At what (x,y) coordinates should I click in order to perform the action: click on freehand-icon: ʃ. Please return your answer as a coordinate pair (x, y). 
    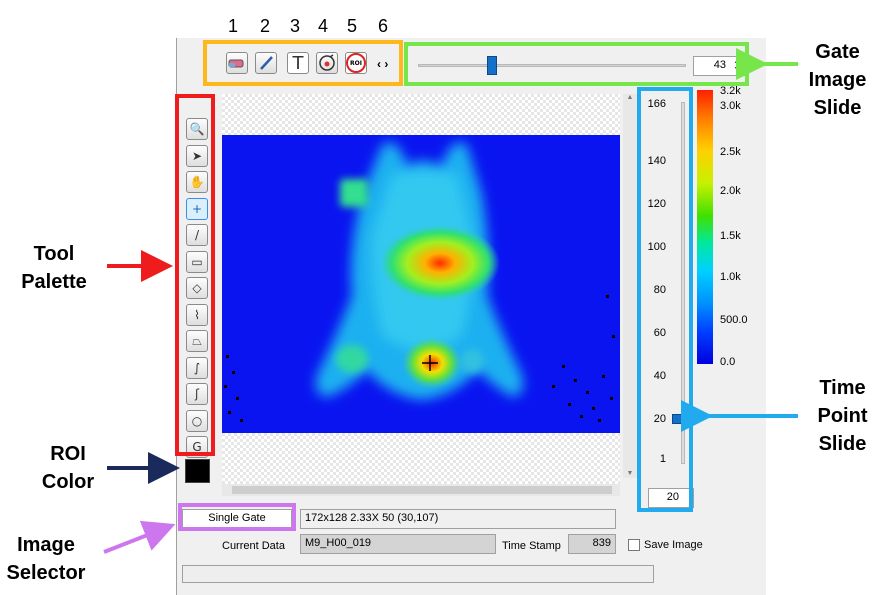
    Looking at the image, I should click on (197, 394).